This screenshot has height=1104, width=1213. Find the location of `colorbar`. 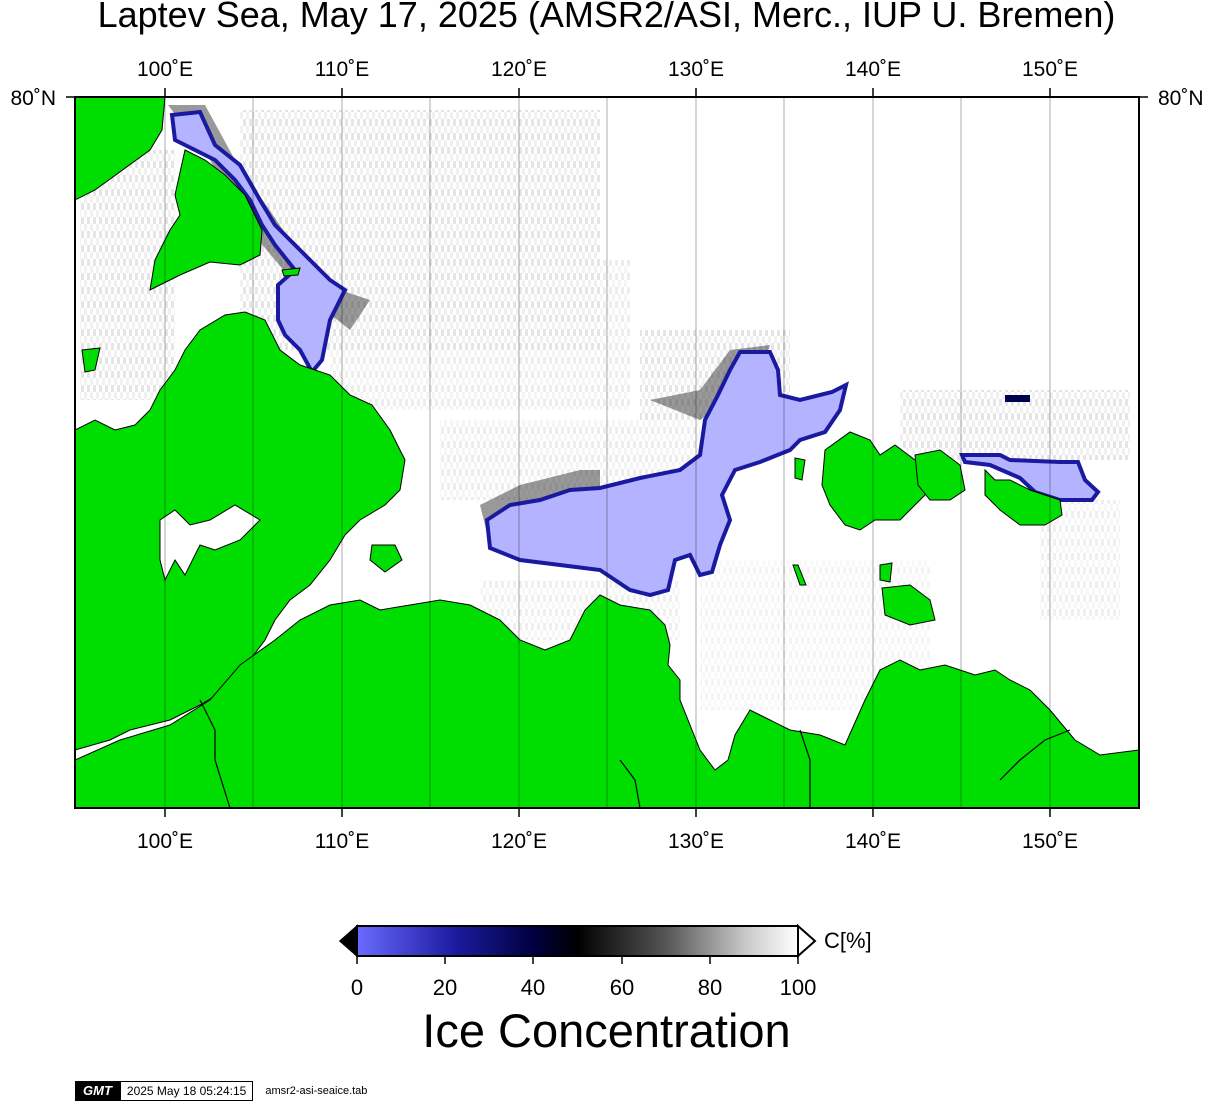

colorbar is located at coordinates (577, 943).